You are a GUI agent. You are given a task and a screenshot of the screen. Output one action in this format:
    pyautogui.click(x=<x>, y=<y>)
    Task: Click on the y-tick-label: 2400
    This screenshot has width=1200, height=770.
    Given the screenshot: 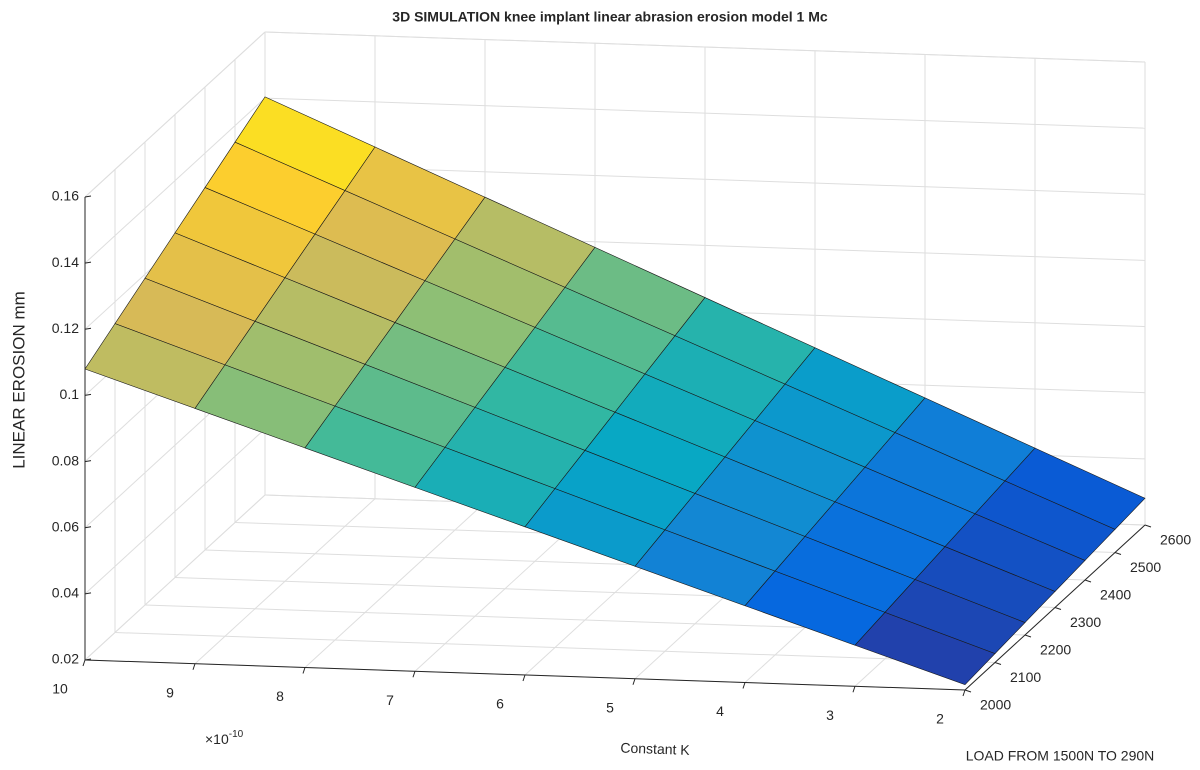 What is the action you would take?
    pyautogui.click(x=1115, y=595)
    